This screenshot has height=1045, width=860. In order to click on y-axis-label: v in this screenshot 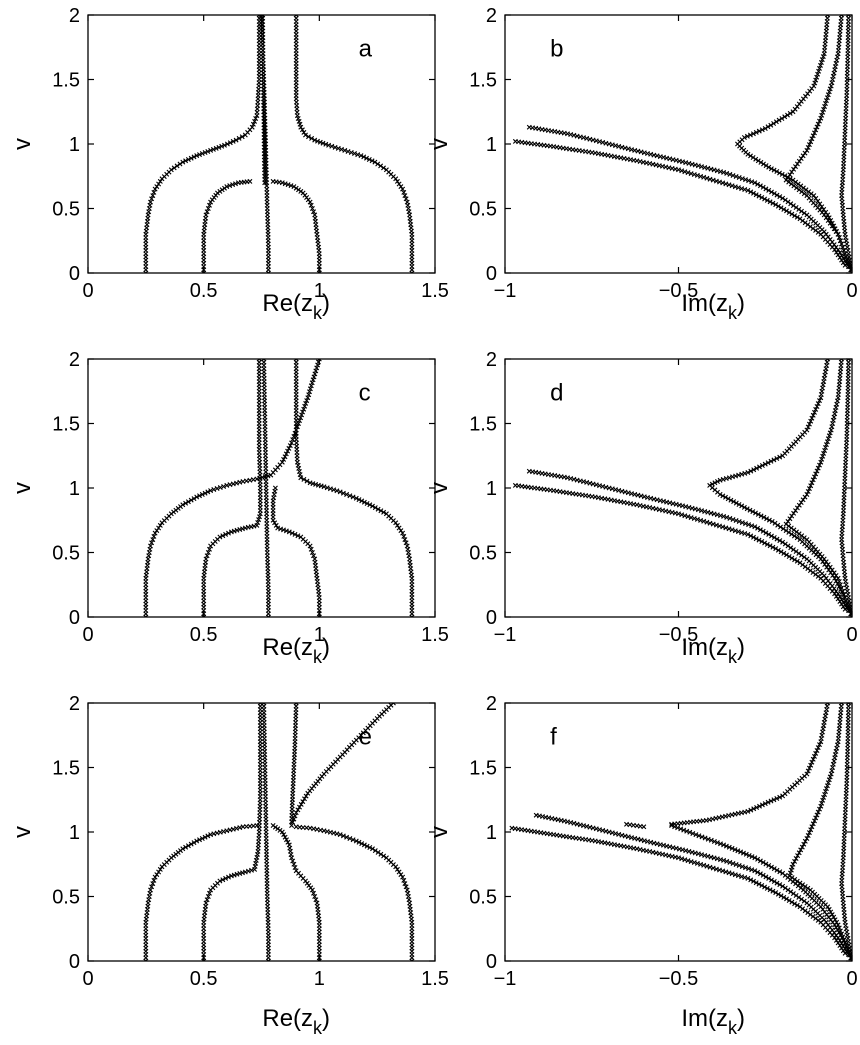, I will do `click(22, 488)`.